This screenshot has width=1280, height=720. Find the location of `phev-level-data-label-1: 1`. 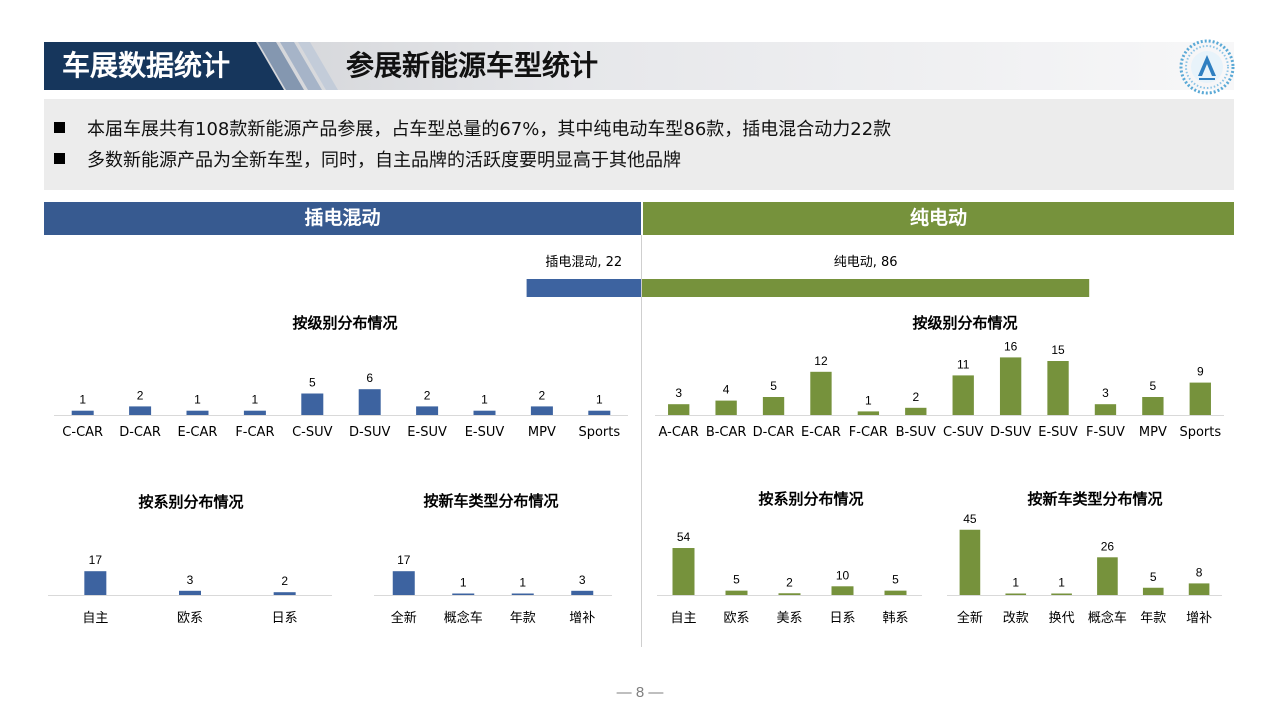

phev-level-data-label-1: 1 is located at coordinates (82, 400).